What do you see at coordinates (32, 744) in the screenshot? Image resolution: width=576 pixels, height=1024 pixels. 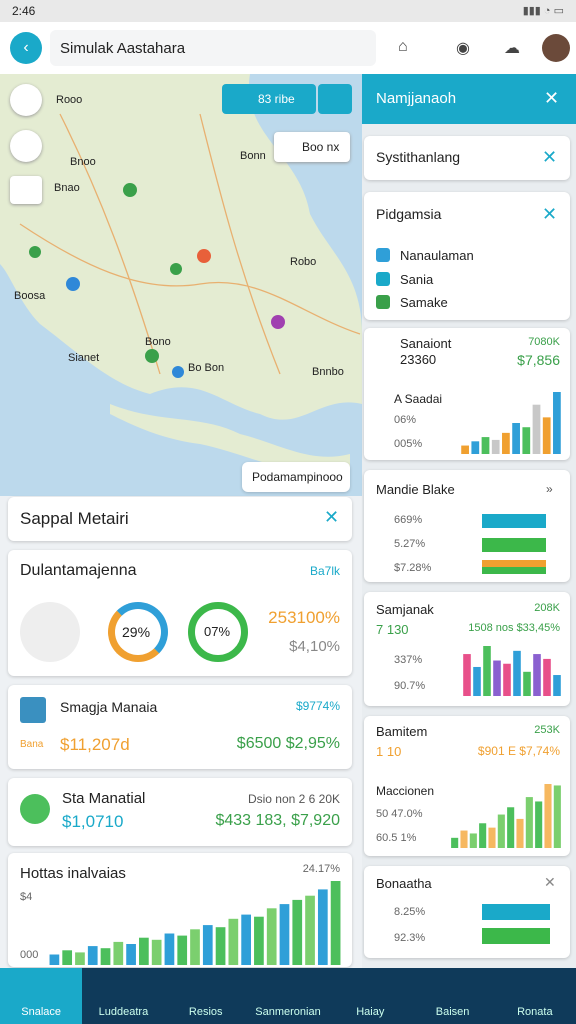 I see `label: Bana` at bounding box center [32, 744].